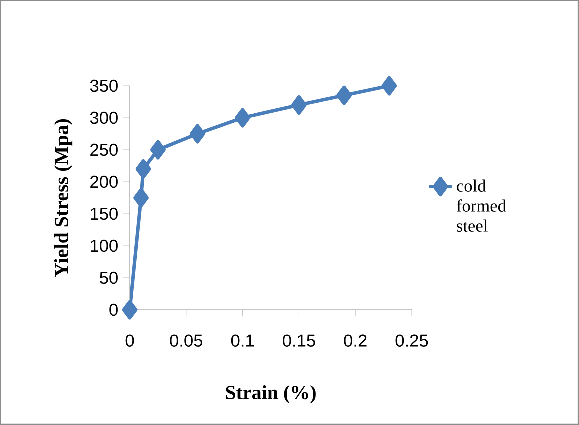 The width and height of the screenshot is (579, 425). Describe the element at coordinates (104, 150) in the screenshot. I see `y-tick-label: 250` at that location.